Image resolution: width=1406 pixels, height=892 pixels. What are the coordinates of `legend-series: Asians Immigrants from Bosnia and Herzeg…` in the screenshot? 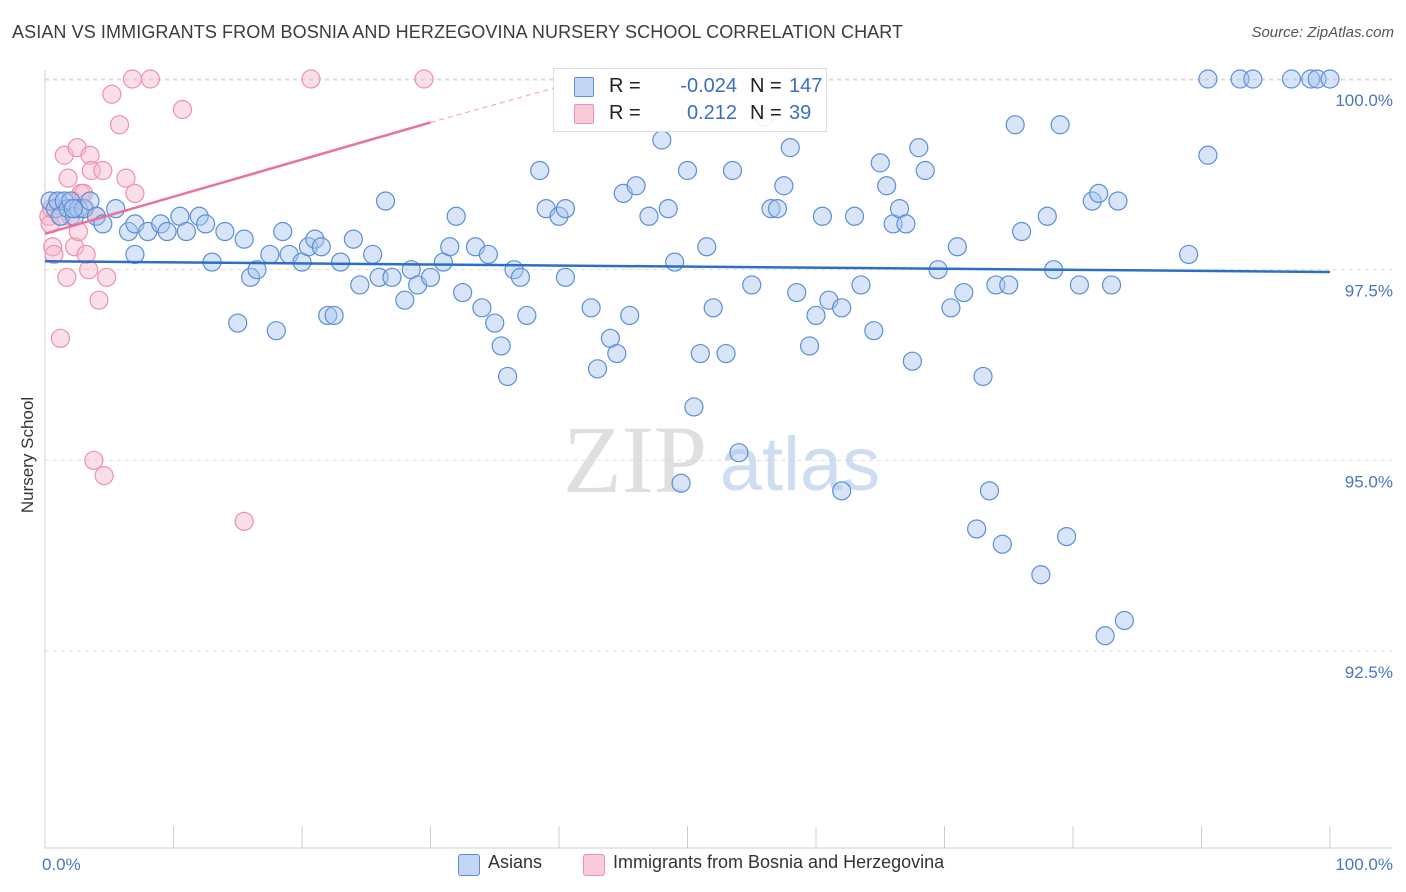 It's located at (703, 865).